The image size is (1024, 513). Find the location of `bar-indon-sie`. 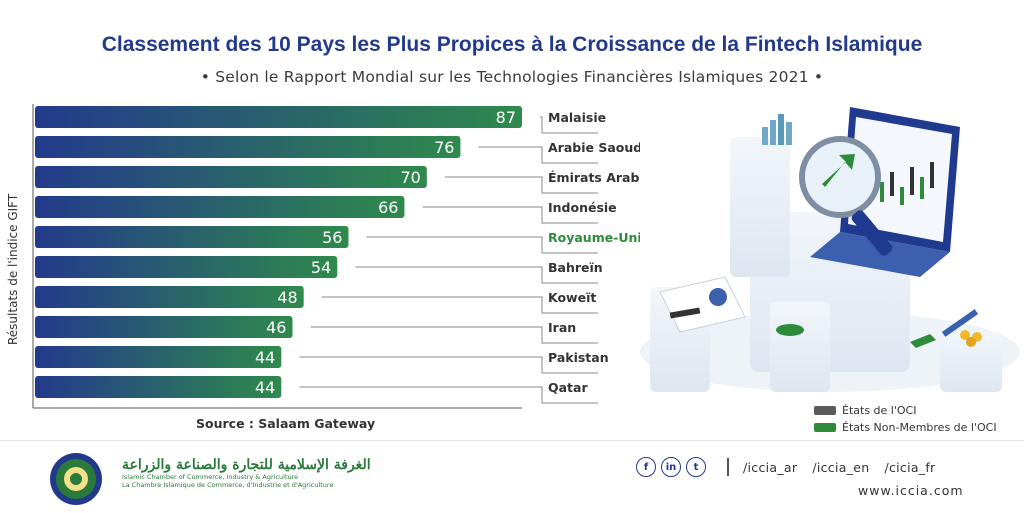

bar-indon-sie is located at coordinates (220, 207).